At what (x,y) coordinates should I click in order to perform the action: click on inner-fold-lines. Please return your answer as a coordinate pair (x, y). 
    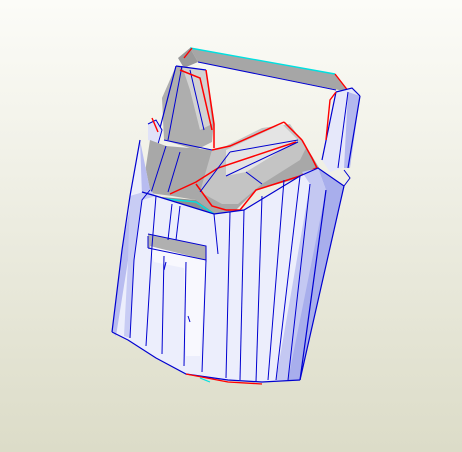
    Looking at the image, I should click on (234, 179).